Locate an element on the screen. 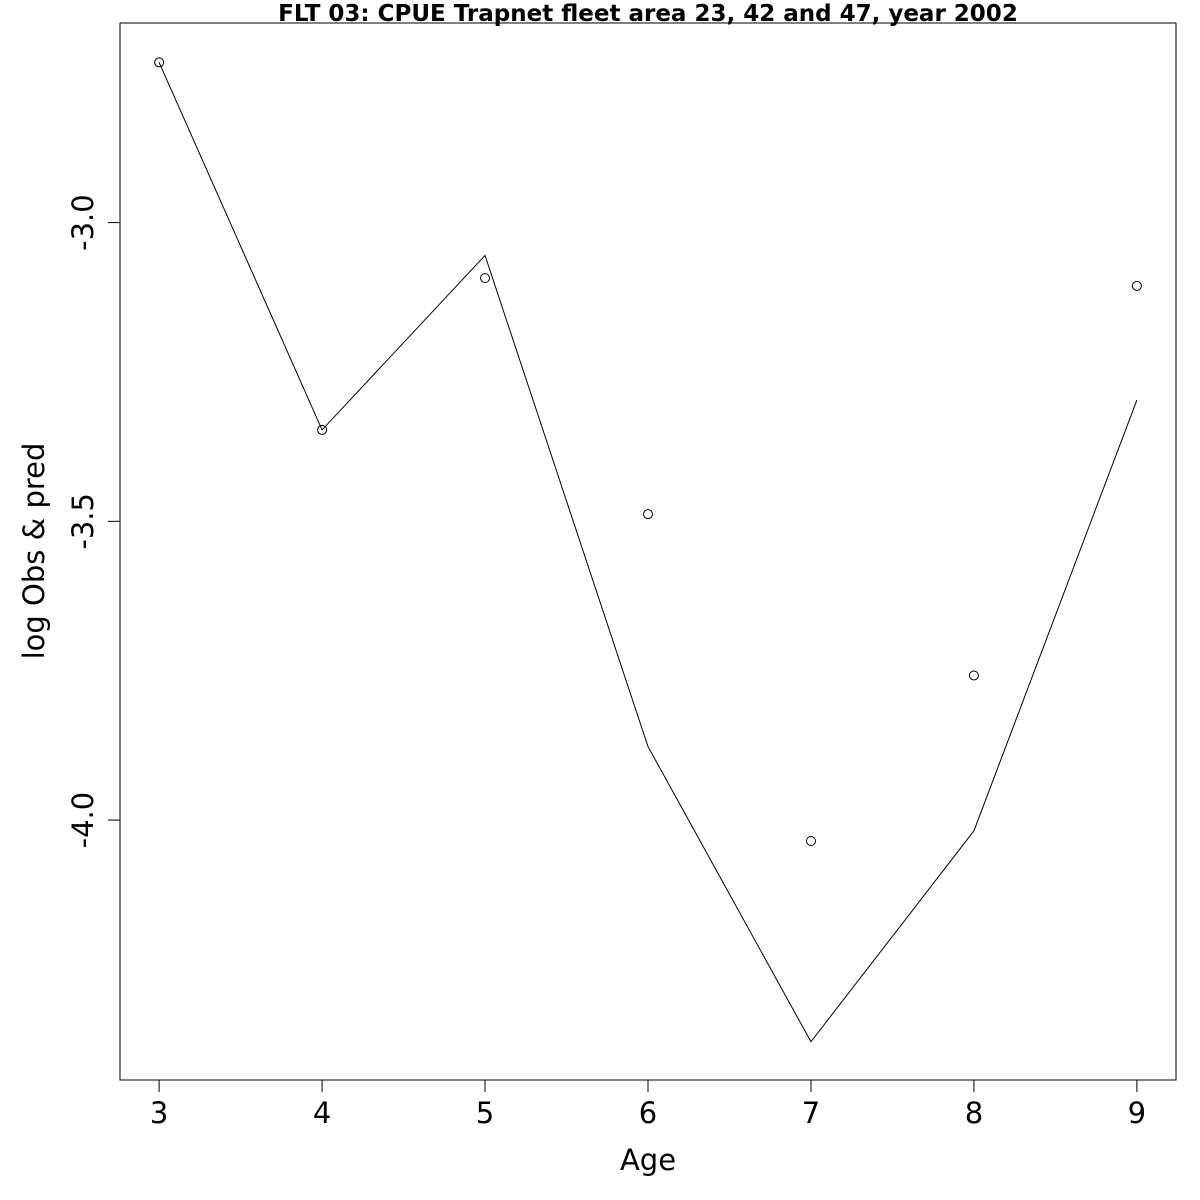 Image resolution: width=1200 pixels, height=1200 pixels. y-tick-label: -4.0 is located at coordinates (83, 820).